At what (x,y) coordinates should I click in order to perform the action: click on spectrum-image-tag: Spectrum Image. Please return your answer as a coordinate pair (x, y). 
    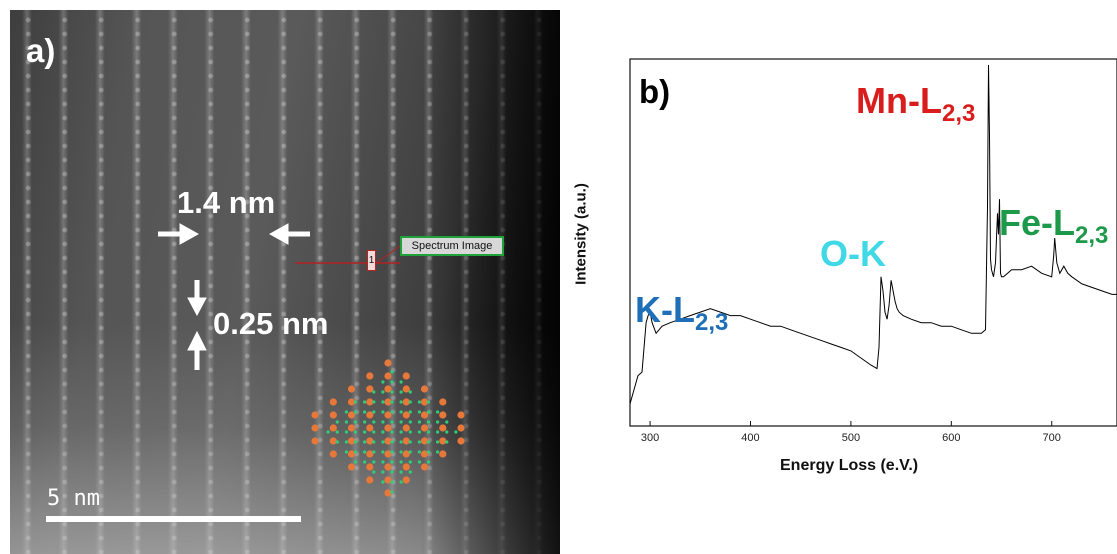
    Looking at the image, I should click on (452, 246).